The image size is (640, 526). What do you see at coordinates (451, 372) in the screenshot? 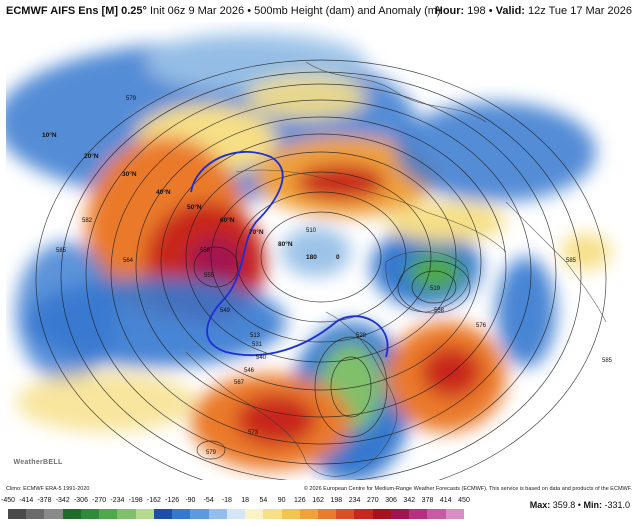
I see `strong-positive-anomaly-atlantic` at bounding box center [451, 372].